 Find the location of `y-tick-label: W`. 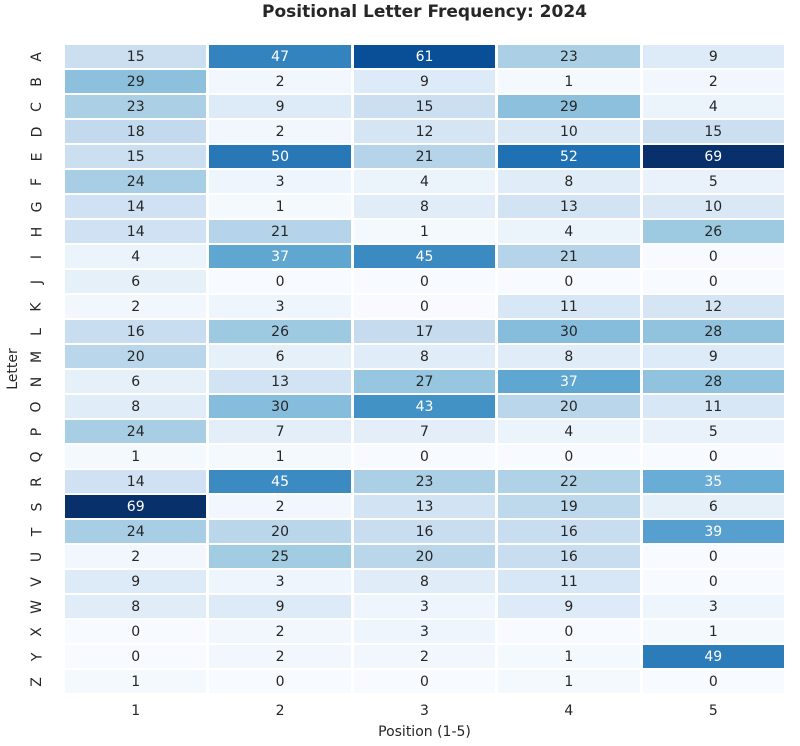

y-tick-label: W is located at coordinates (37, 606).